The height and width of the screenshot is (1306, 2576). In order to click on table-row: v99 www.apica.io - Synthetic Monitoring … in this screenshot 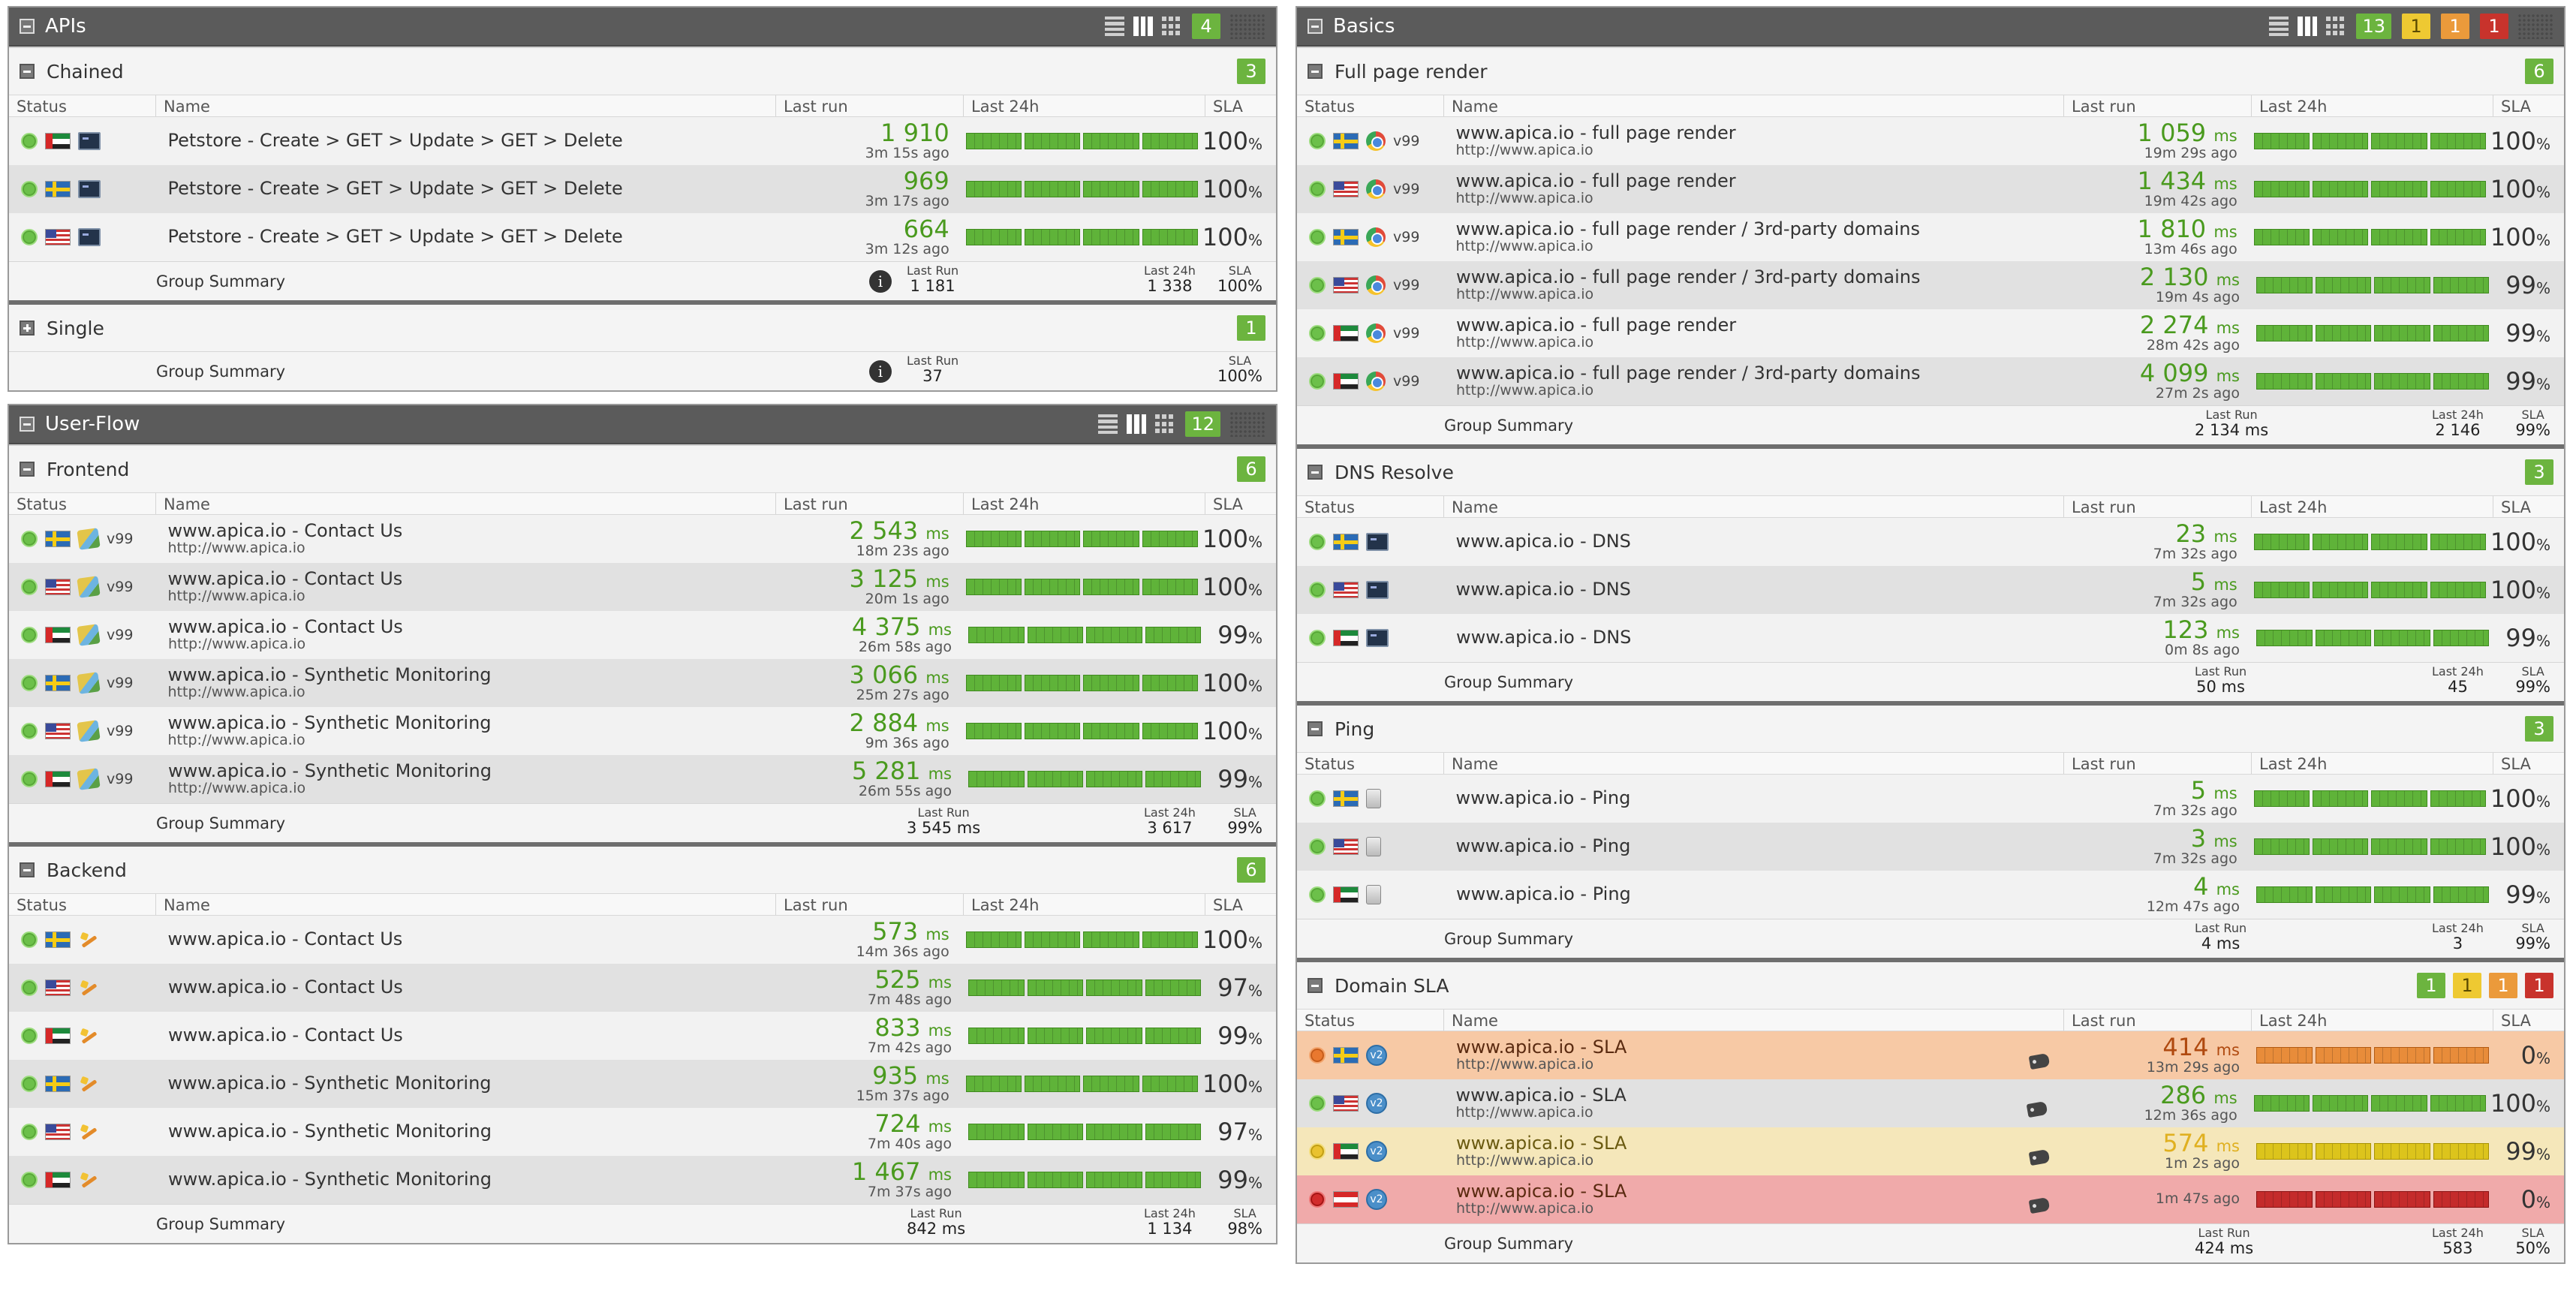, I will do `click(642, 779)`.